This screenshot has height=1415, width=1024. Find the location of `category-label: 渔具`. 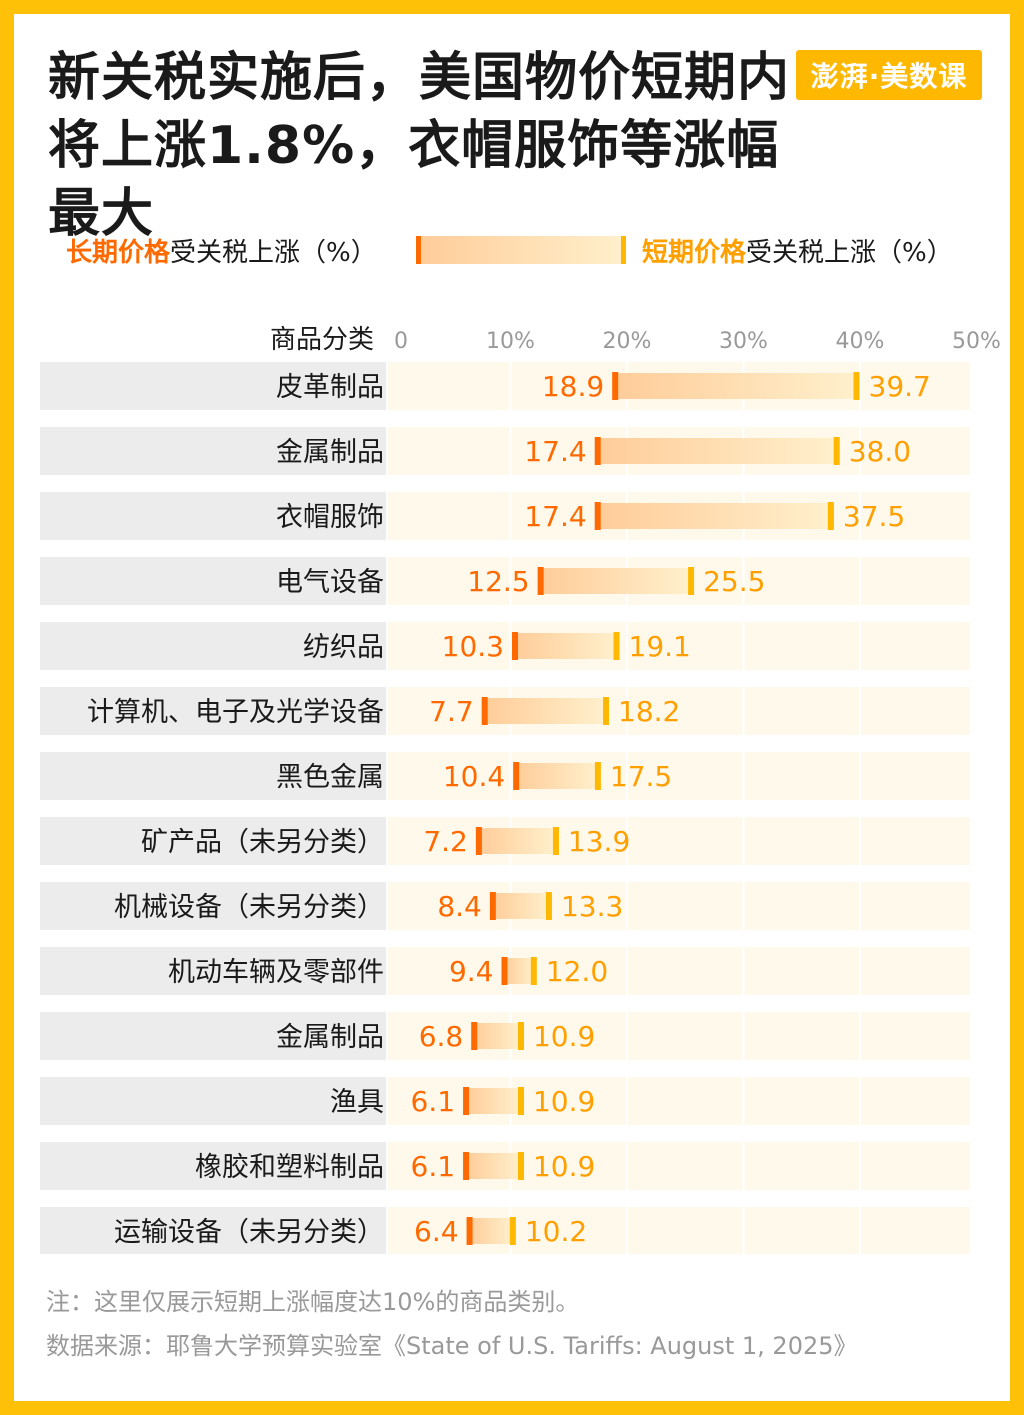

category-label: 渔具 is located at coordinates (357, 1102).